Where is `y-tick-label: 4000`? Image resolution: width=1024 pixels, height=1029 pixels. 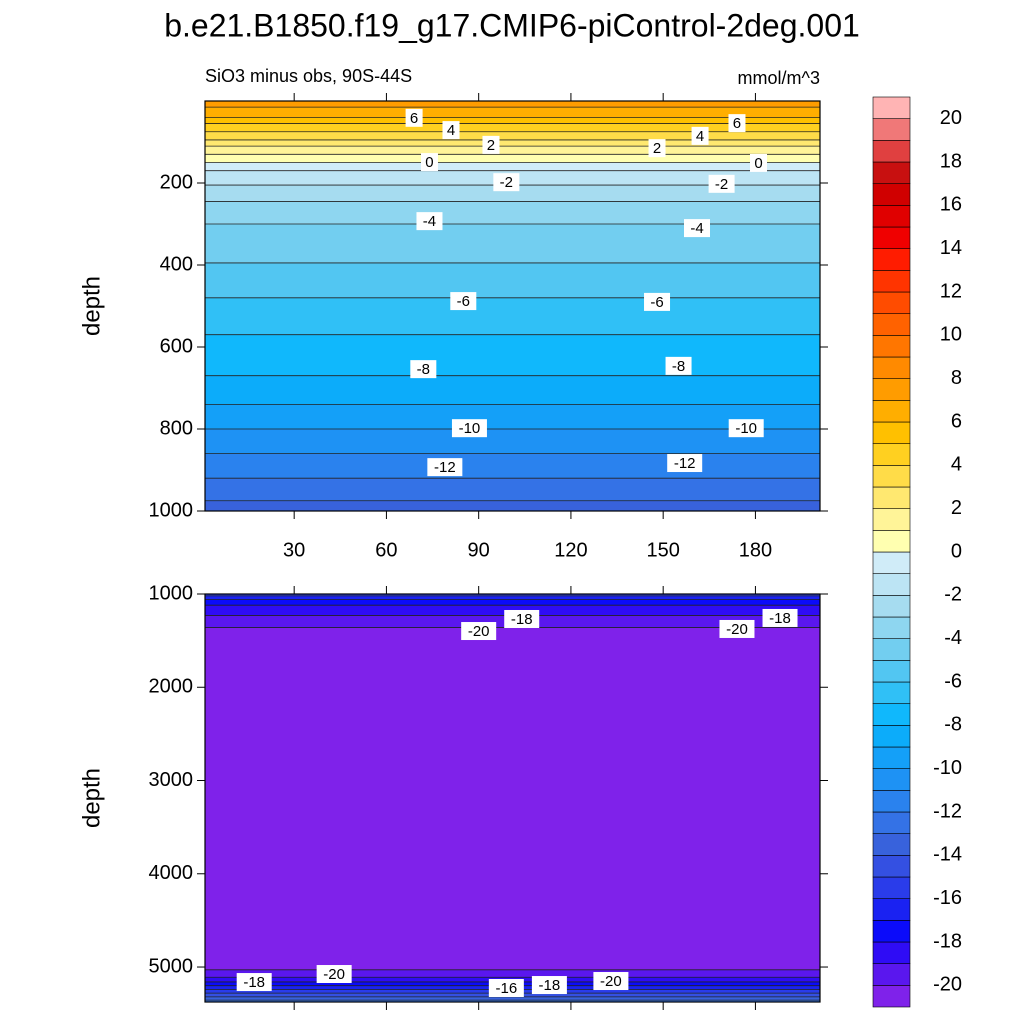
y-tick-label: 4000 is located at coordinates (171, 873).